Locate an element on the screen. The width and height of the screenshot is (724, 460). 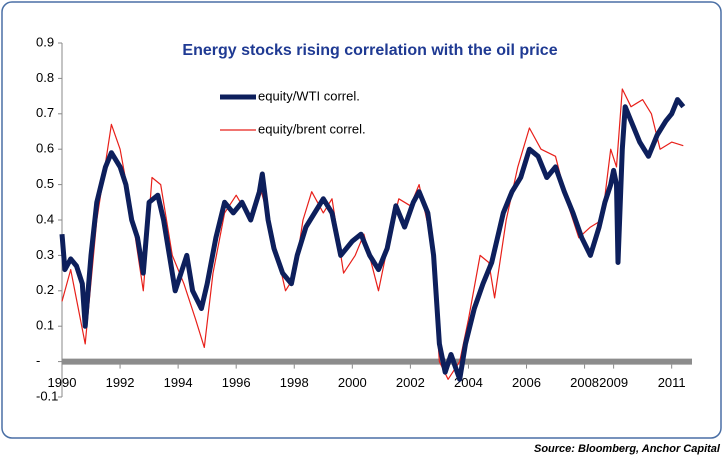
y-tick-label: -0.1 is located at coordinates (47, 395).